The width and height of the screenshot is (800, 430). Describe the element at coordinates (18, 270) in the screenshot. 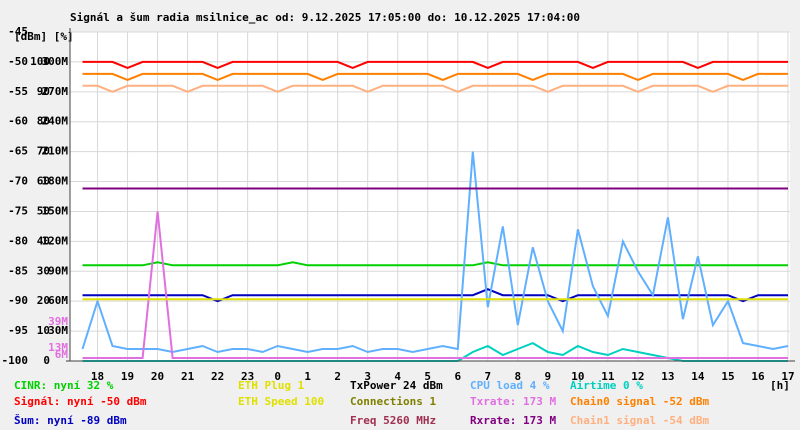

I see `y-tick-label: -85` at that location.